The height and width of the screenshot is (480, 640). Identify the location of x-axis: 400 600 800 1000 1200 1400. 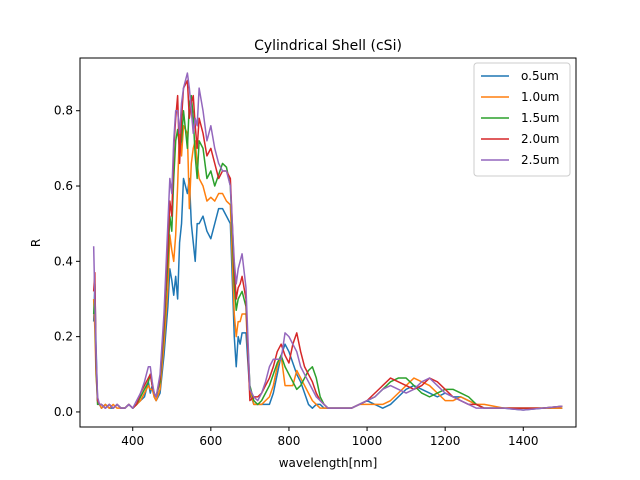
(330, 437).